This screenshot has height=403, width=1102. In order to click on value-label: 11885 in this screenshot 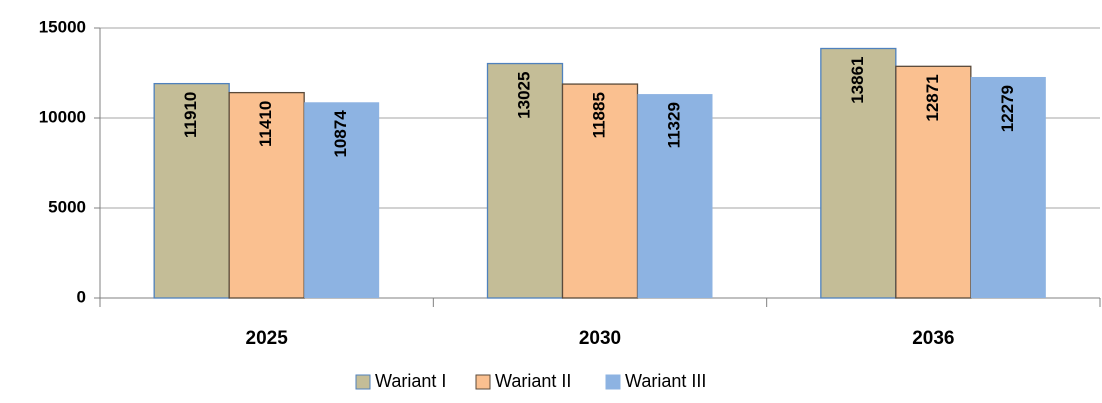, I will do `click(598, 115)`.